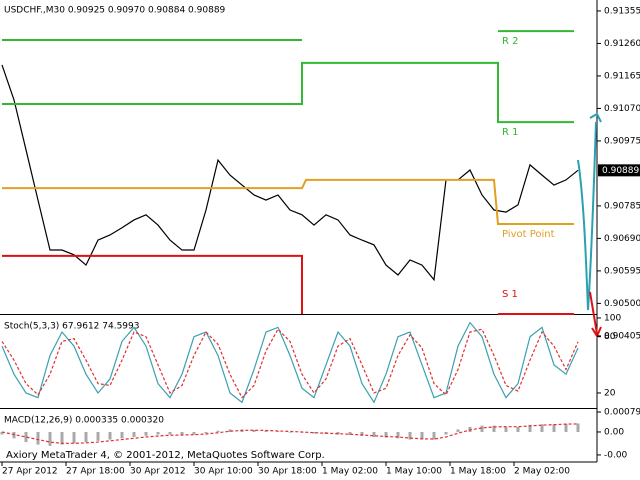 Image resolution: width=640 pixels, height=480 pixels. What do you see at coordinates (622, 271) in the screenshot?
I see `y-tick-label: 0.90595` at bounding box center [622, 271].